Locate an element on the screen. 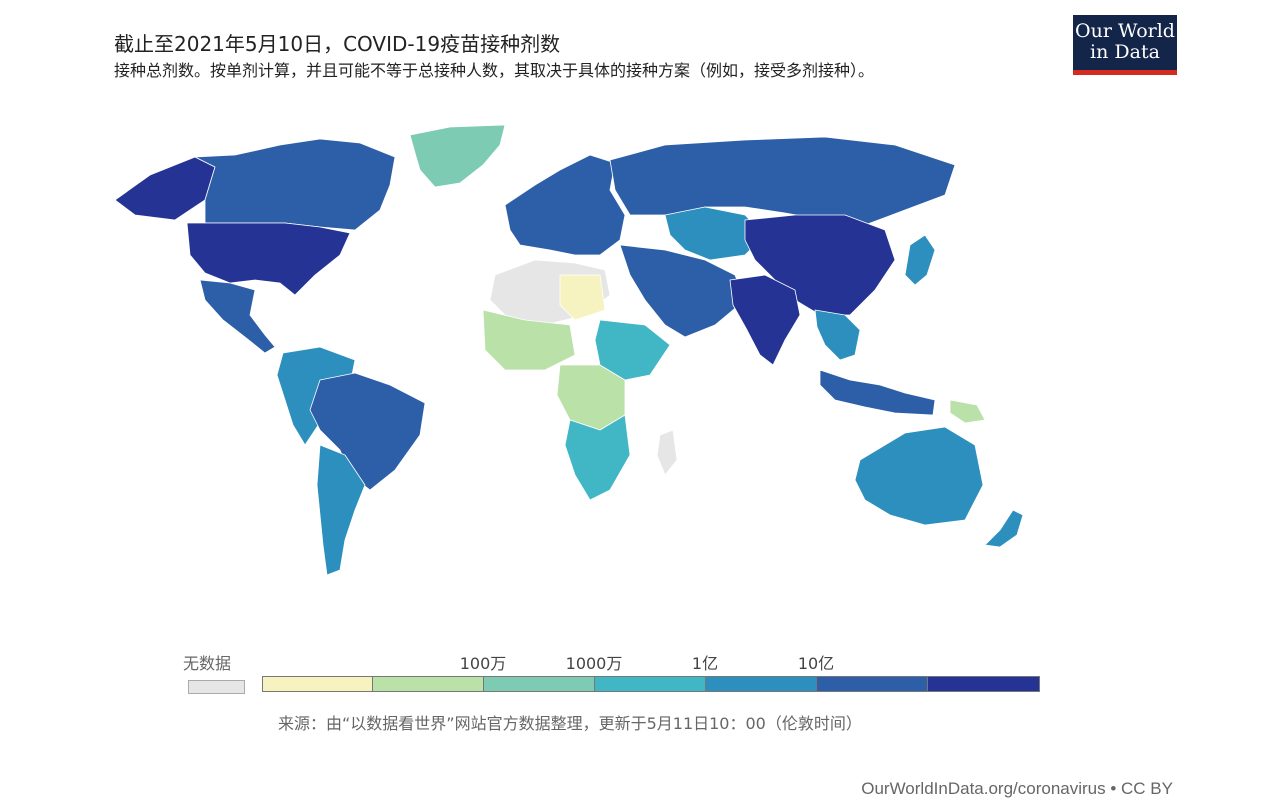  region-central-asia is located at coordinates (715, 233).